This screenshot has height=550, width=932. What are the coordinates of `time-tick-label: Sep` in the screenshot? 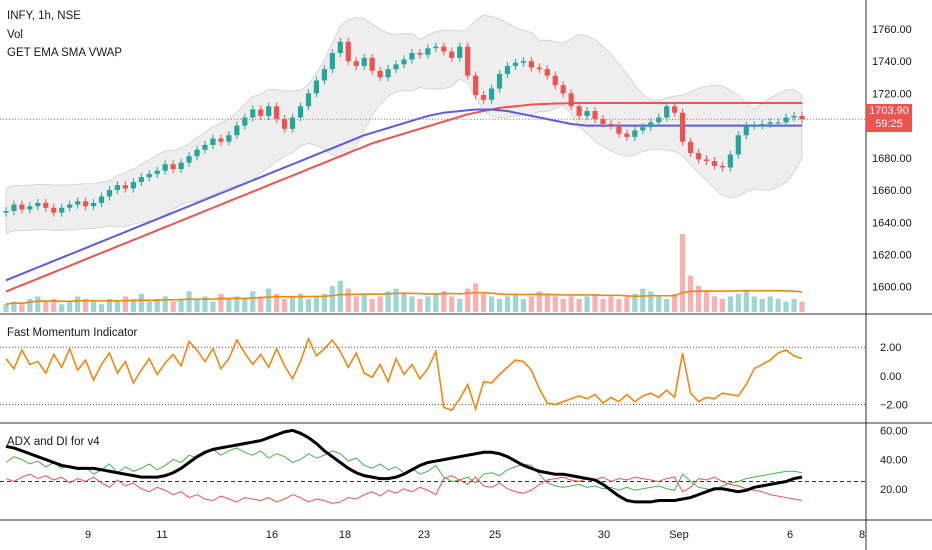 It's located at (679, 535).